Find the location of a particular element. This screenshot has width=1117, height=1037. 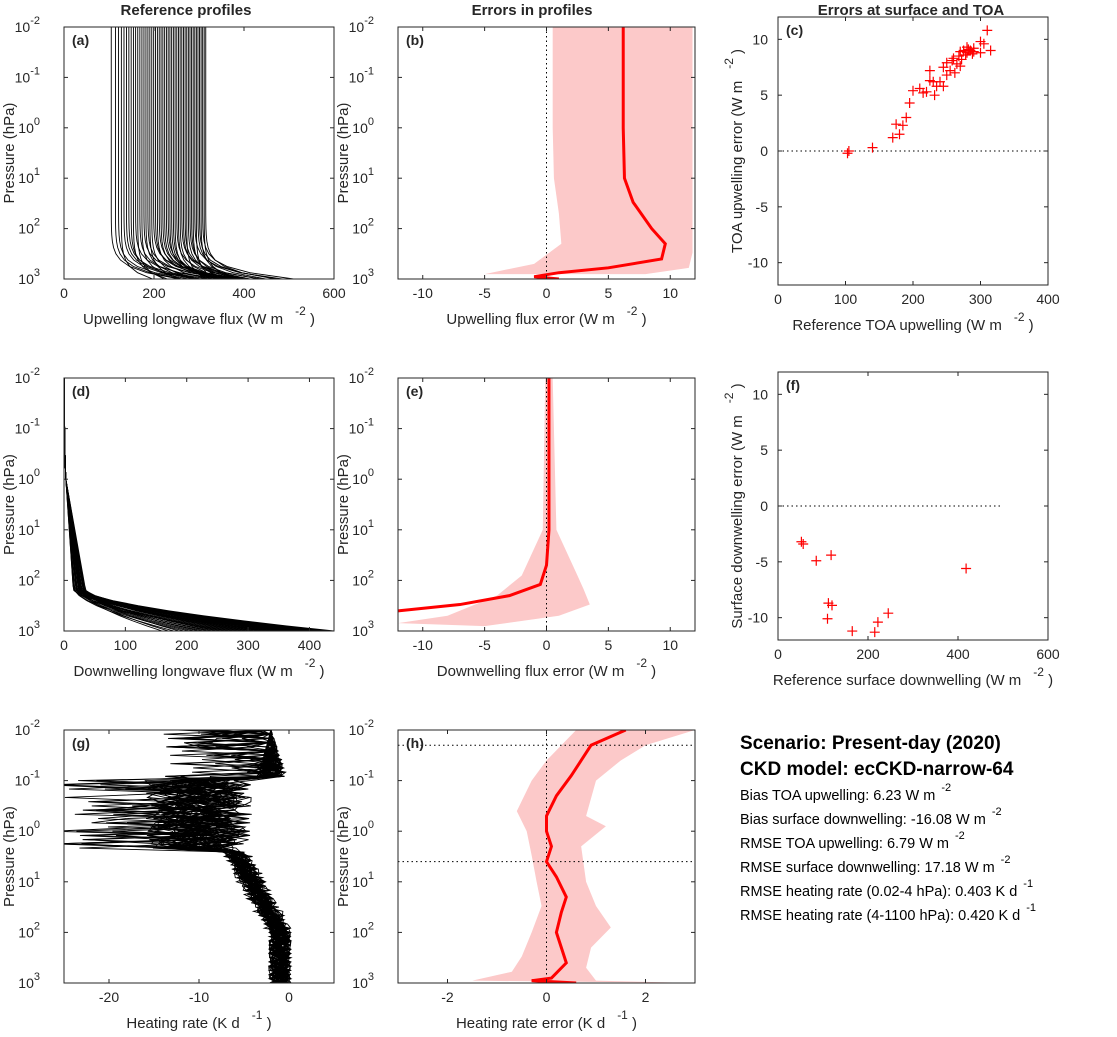

panel-label: (a) is located at coordinates (80, 40).